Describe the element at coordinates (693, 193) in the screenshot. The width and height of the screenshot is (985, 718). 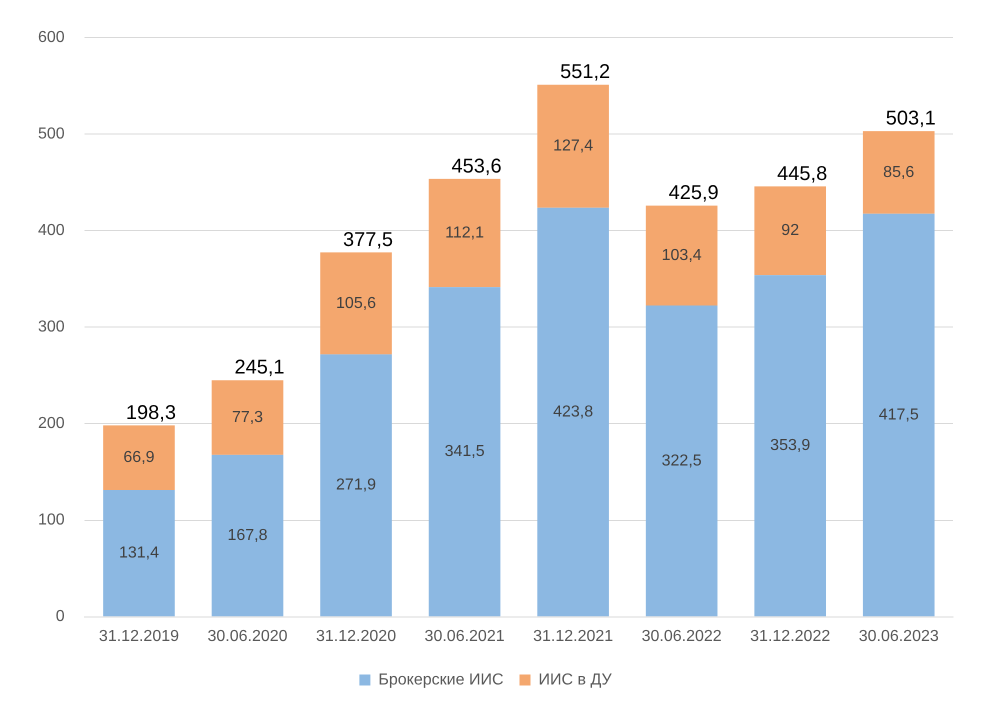
I see `total-label: 425,9` at that location.